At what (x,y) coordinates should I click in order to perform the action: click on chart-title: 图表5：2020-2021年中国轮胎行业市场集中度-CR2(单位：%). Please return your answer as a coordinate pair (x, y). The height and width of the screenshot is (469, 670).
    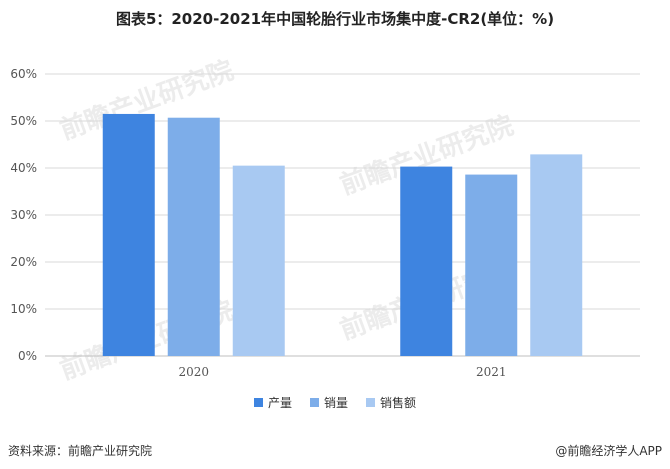
    Looking at the image, I should click on (335, 19).